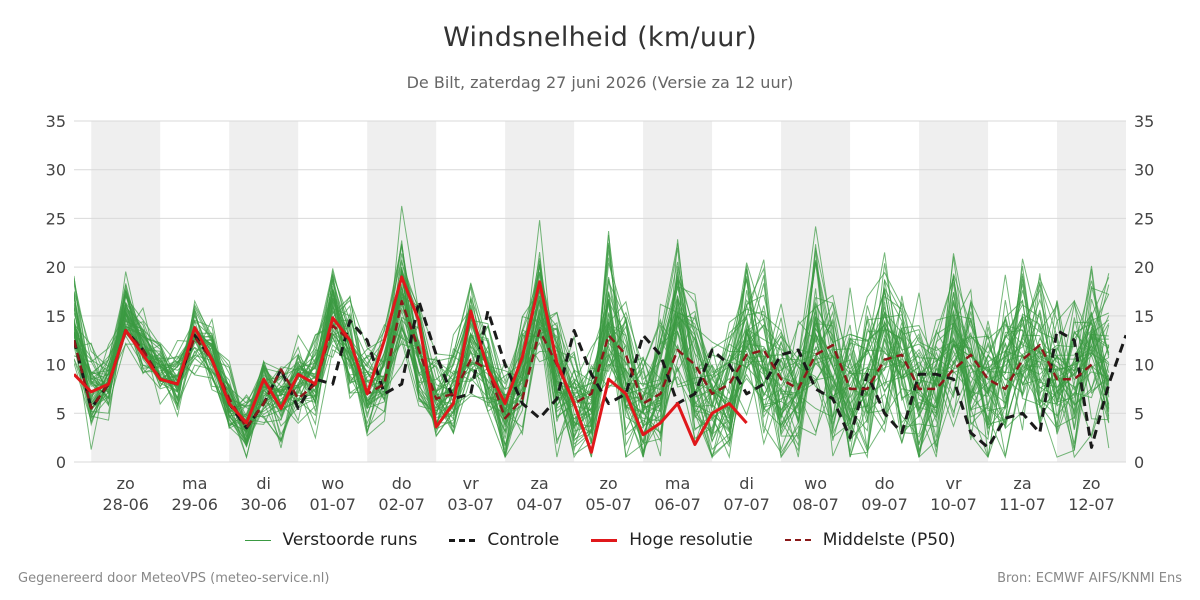 The image size is (1200, 600). Describe the element at coordinates (56, 267) in the screenshot. I see `y-tick-label-left: 20` at that location.